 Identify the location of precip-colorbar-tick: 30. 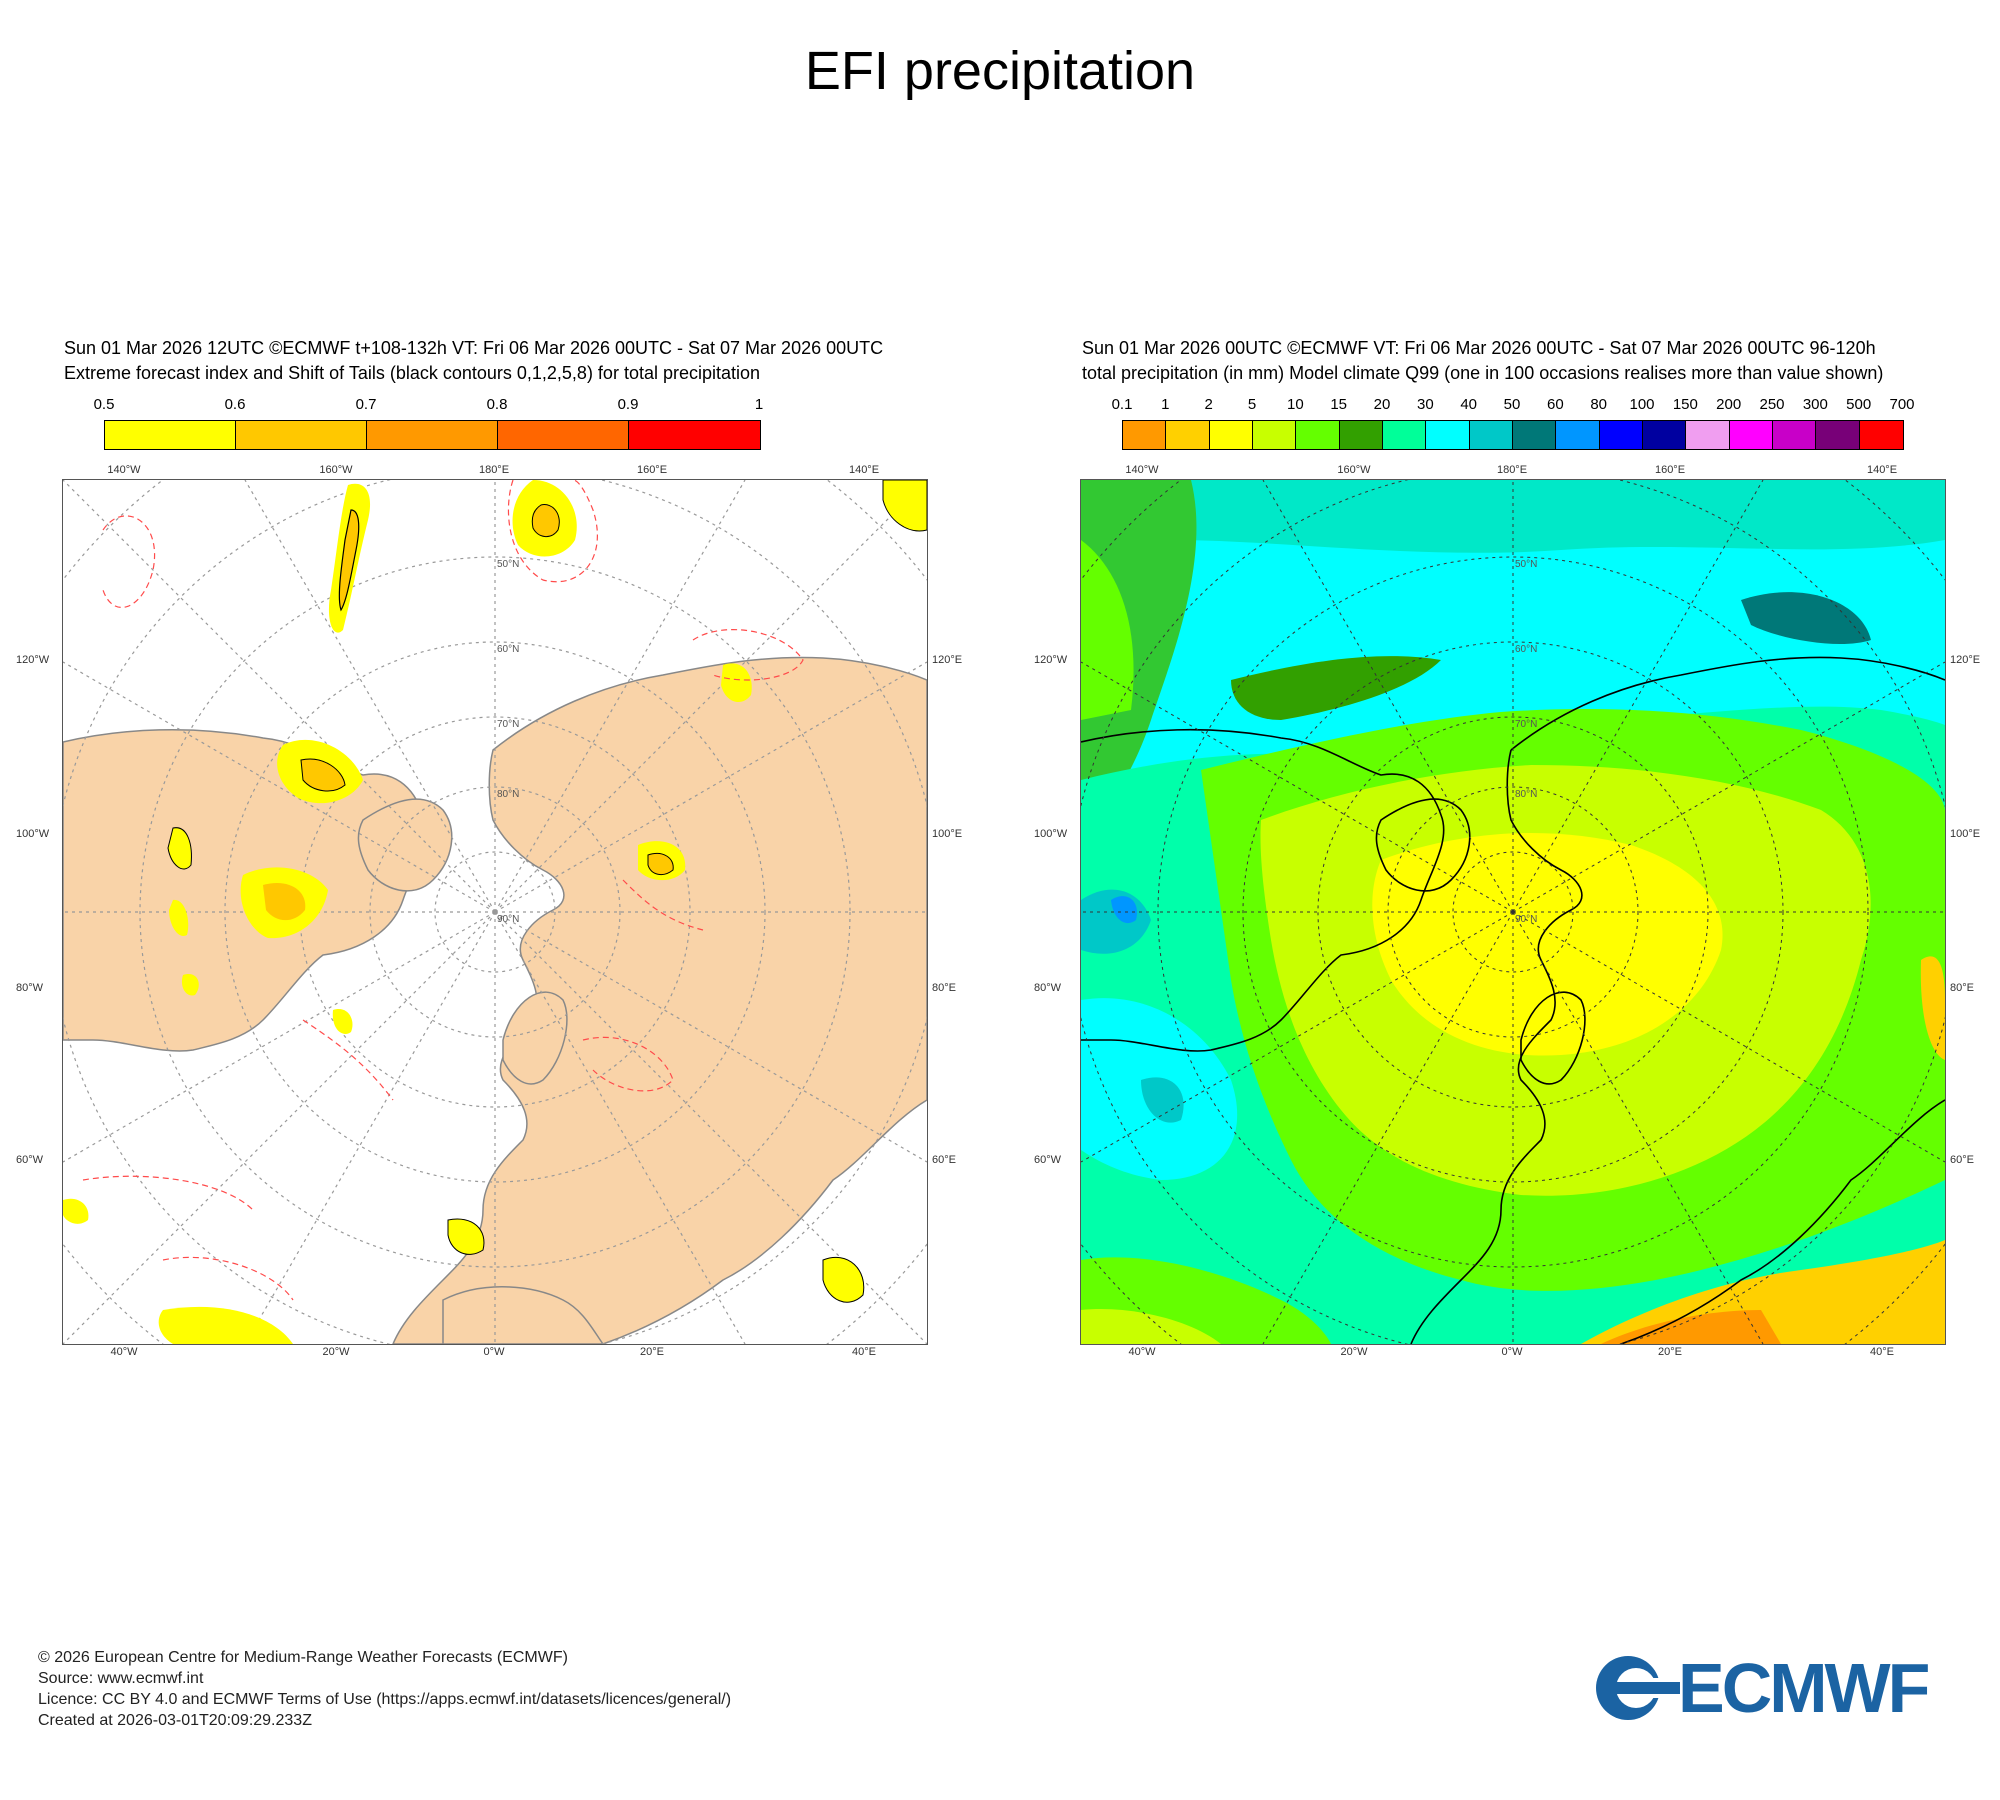
(1425, 404).